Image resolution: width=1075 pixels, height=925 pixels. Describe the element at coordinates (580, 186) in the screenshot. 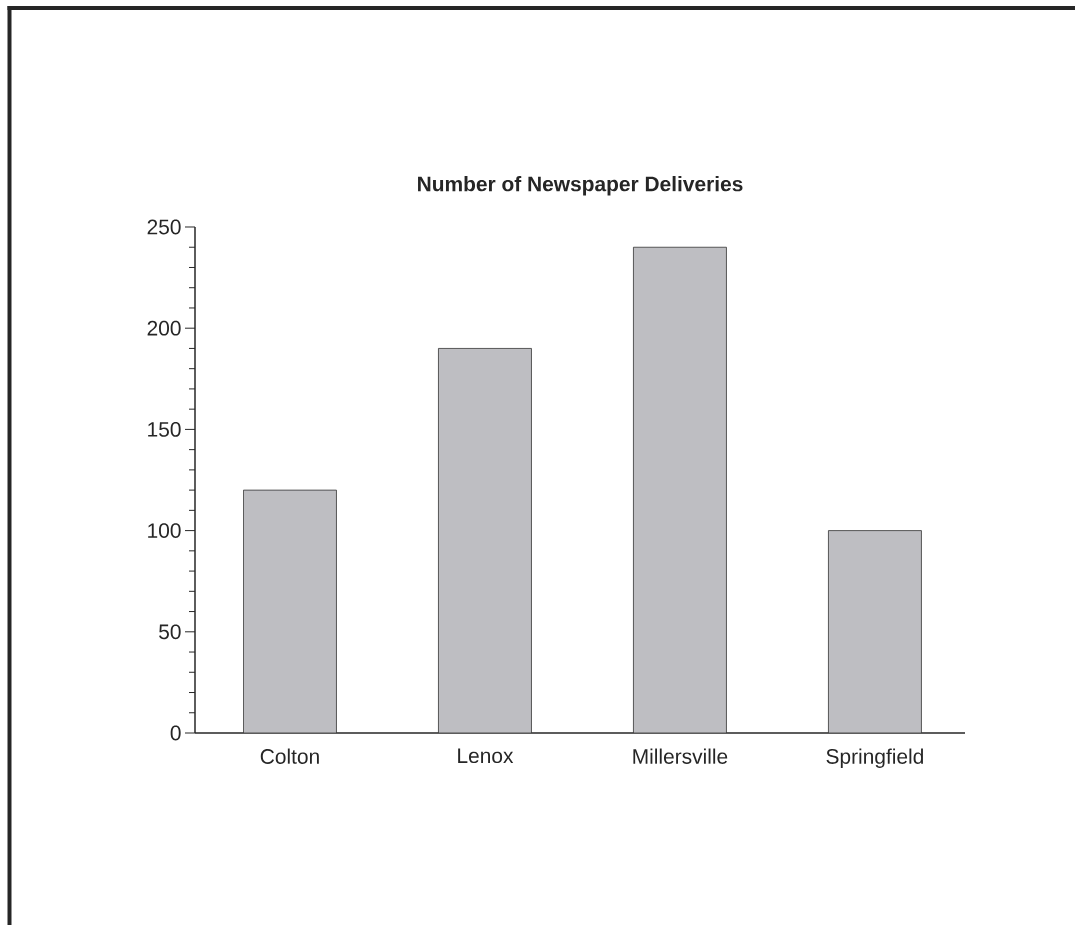

I see `chart-title: Number of Newspaper Deliveries` at that location.